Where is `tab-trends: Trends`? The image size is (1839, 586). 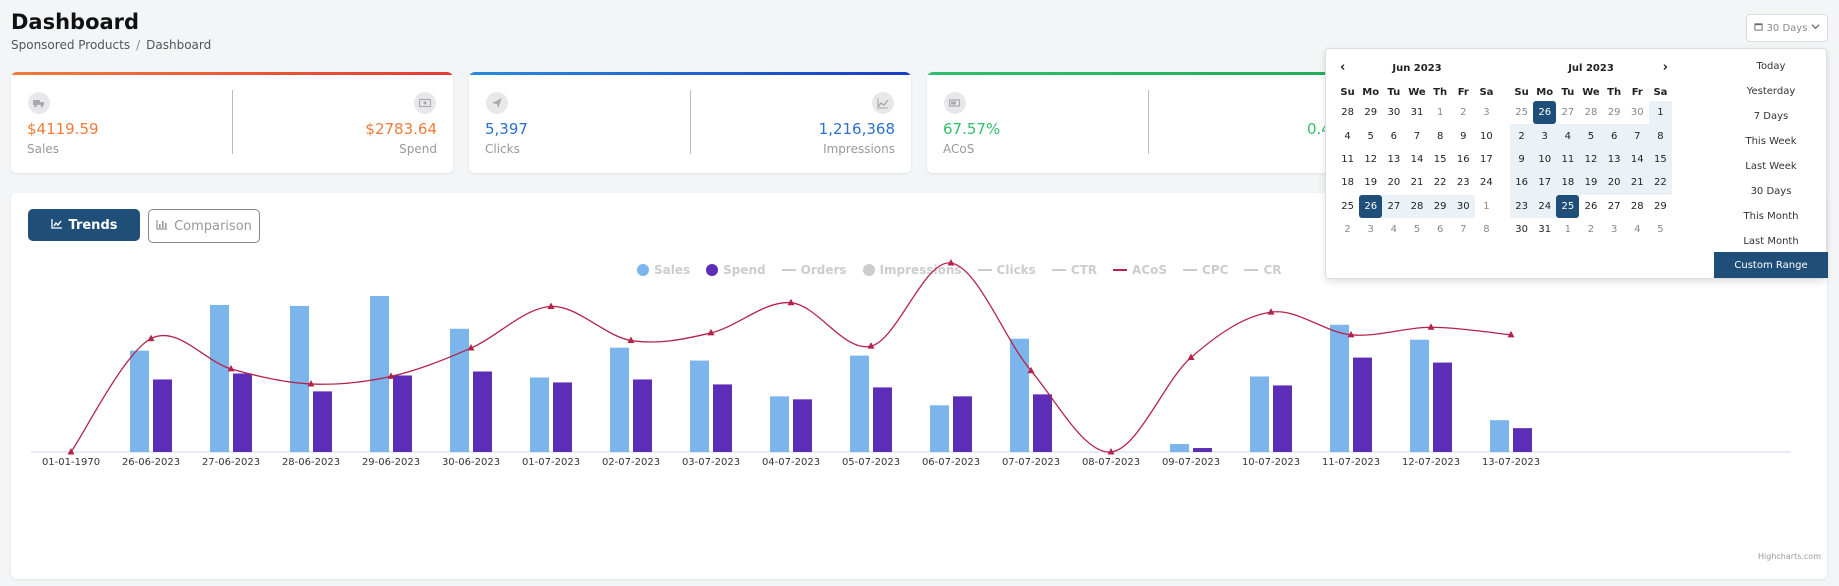 tab-trends: Trends is located at coordinates (84, 225).